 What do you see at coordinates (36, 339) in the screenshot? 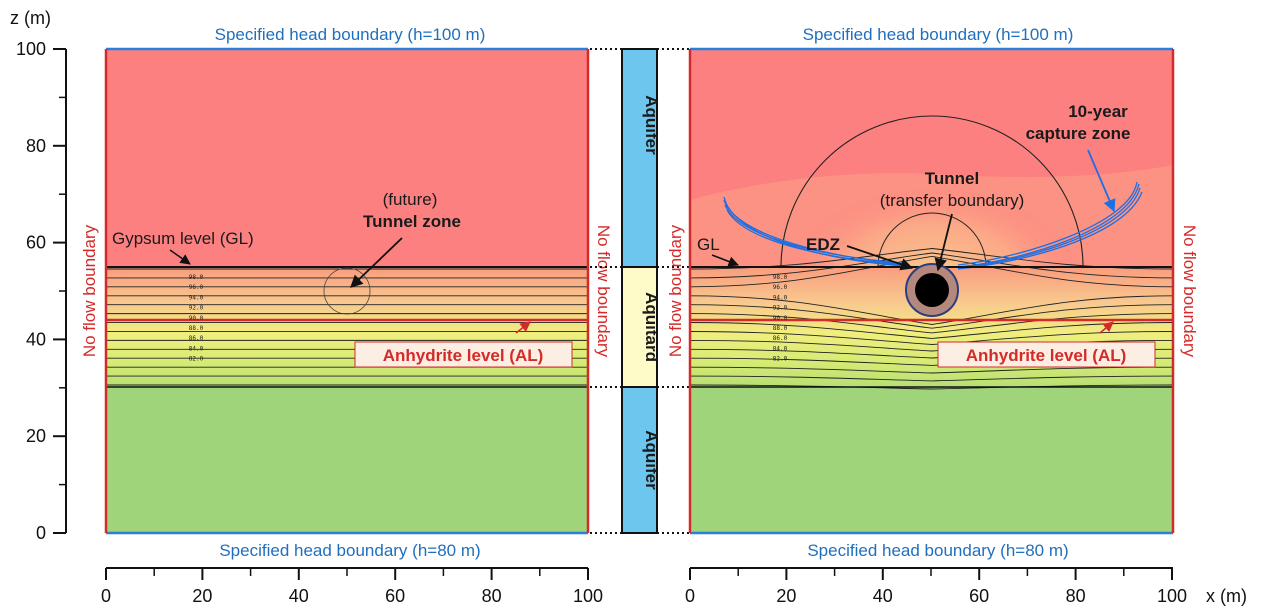
I see `z-tick-label: 40` at bounding box center [36, 339].